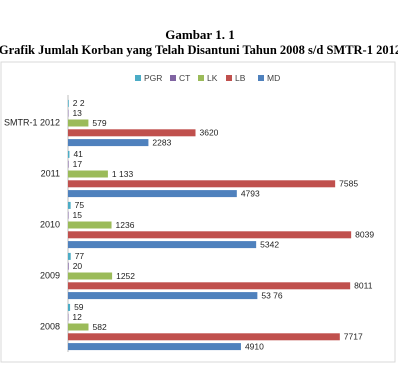  Describe the element at coordinates (161, 142) in the screenshot. I see `value-label: 2283` at that location.